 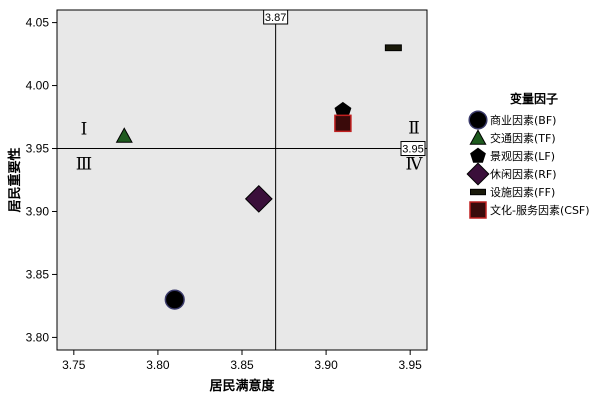 What do you see at coordinates (74, 365) in the screenshot?
I see `x-tick-label-0: 3.75` at bounding box center [74, 365].